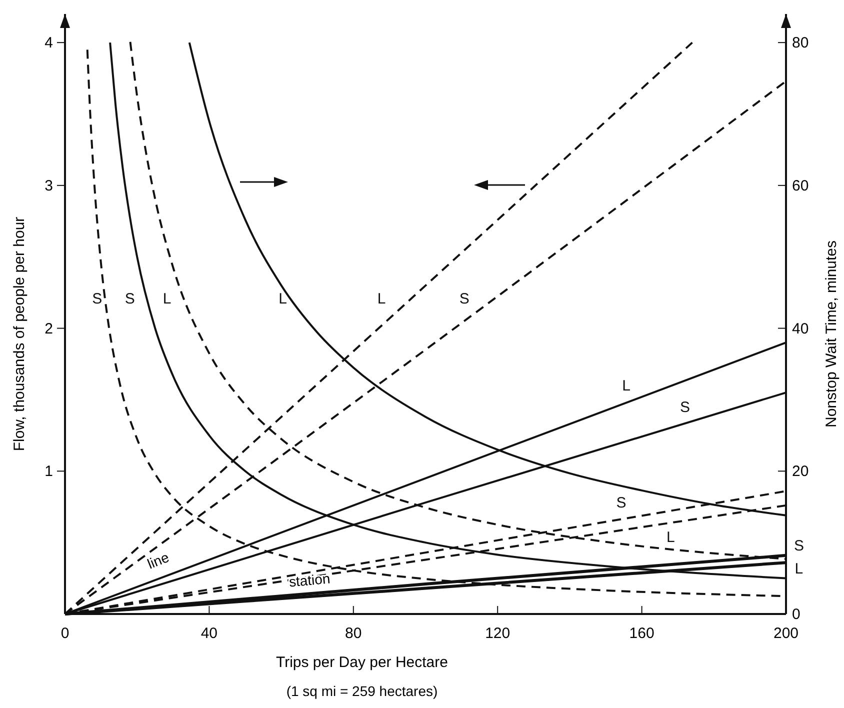 The height and width of the screenshot is (708, 844). I want to click on y-axis-title: Flow, thousands of people per hour, so click(19, 334).